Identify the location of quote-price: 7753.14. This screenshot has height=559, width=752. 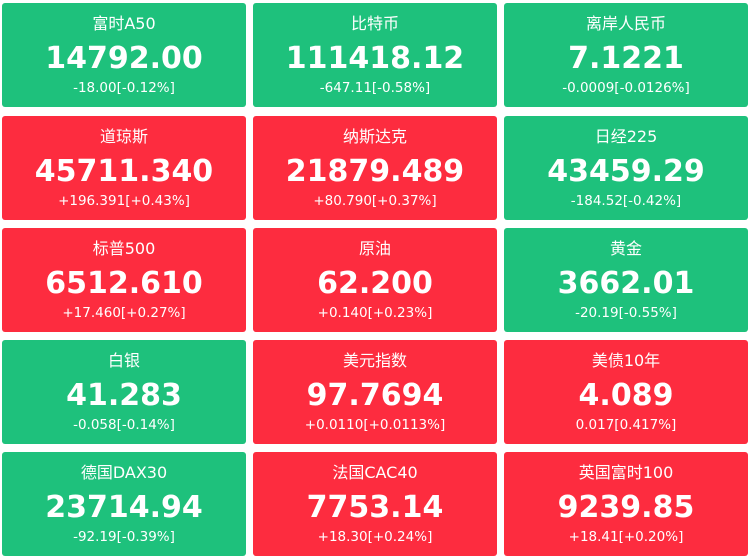
(375, 507).